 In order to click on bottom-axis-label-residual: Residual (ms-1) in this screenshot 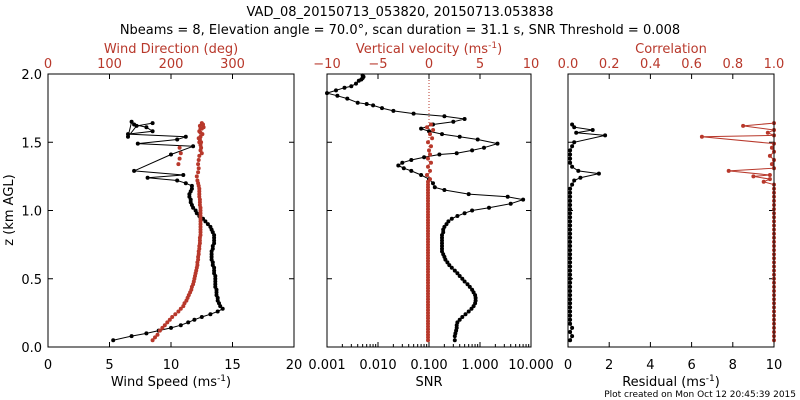, I will do `click(671, 382)`.